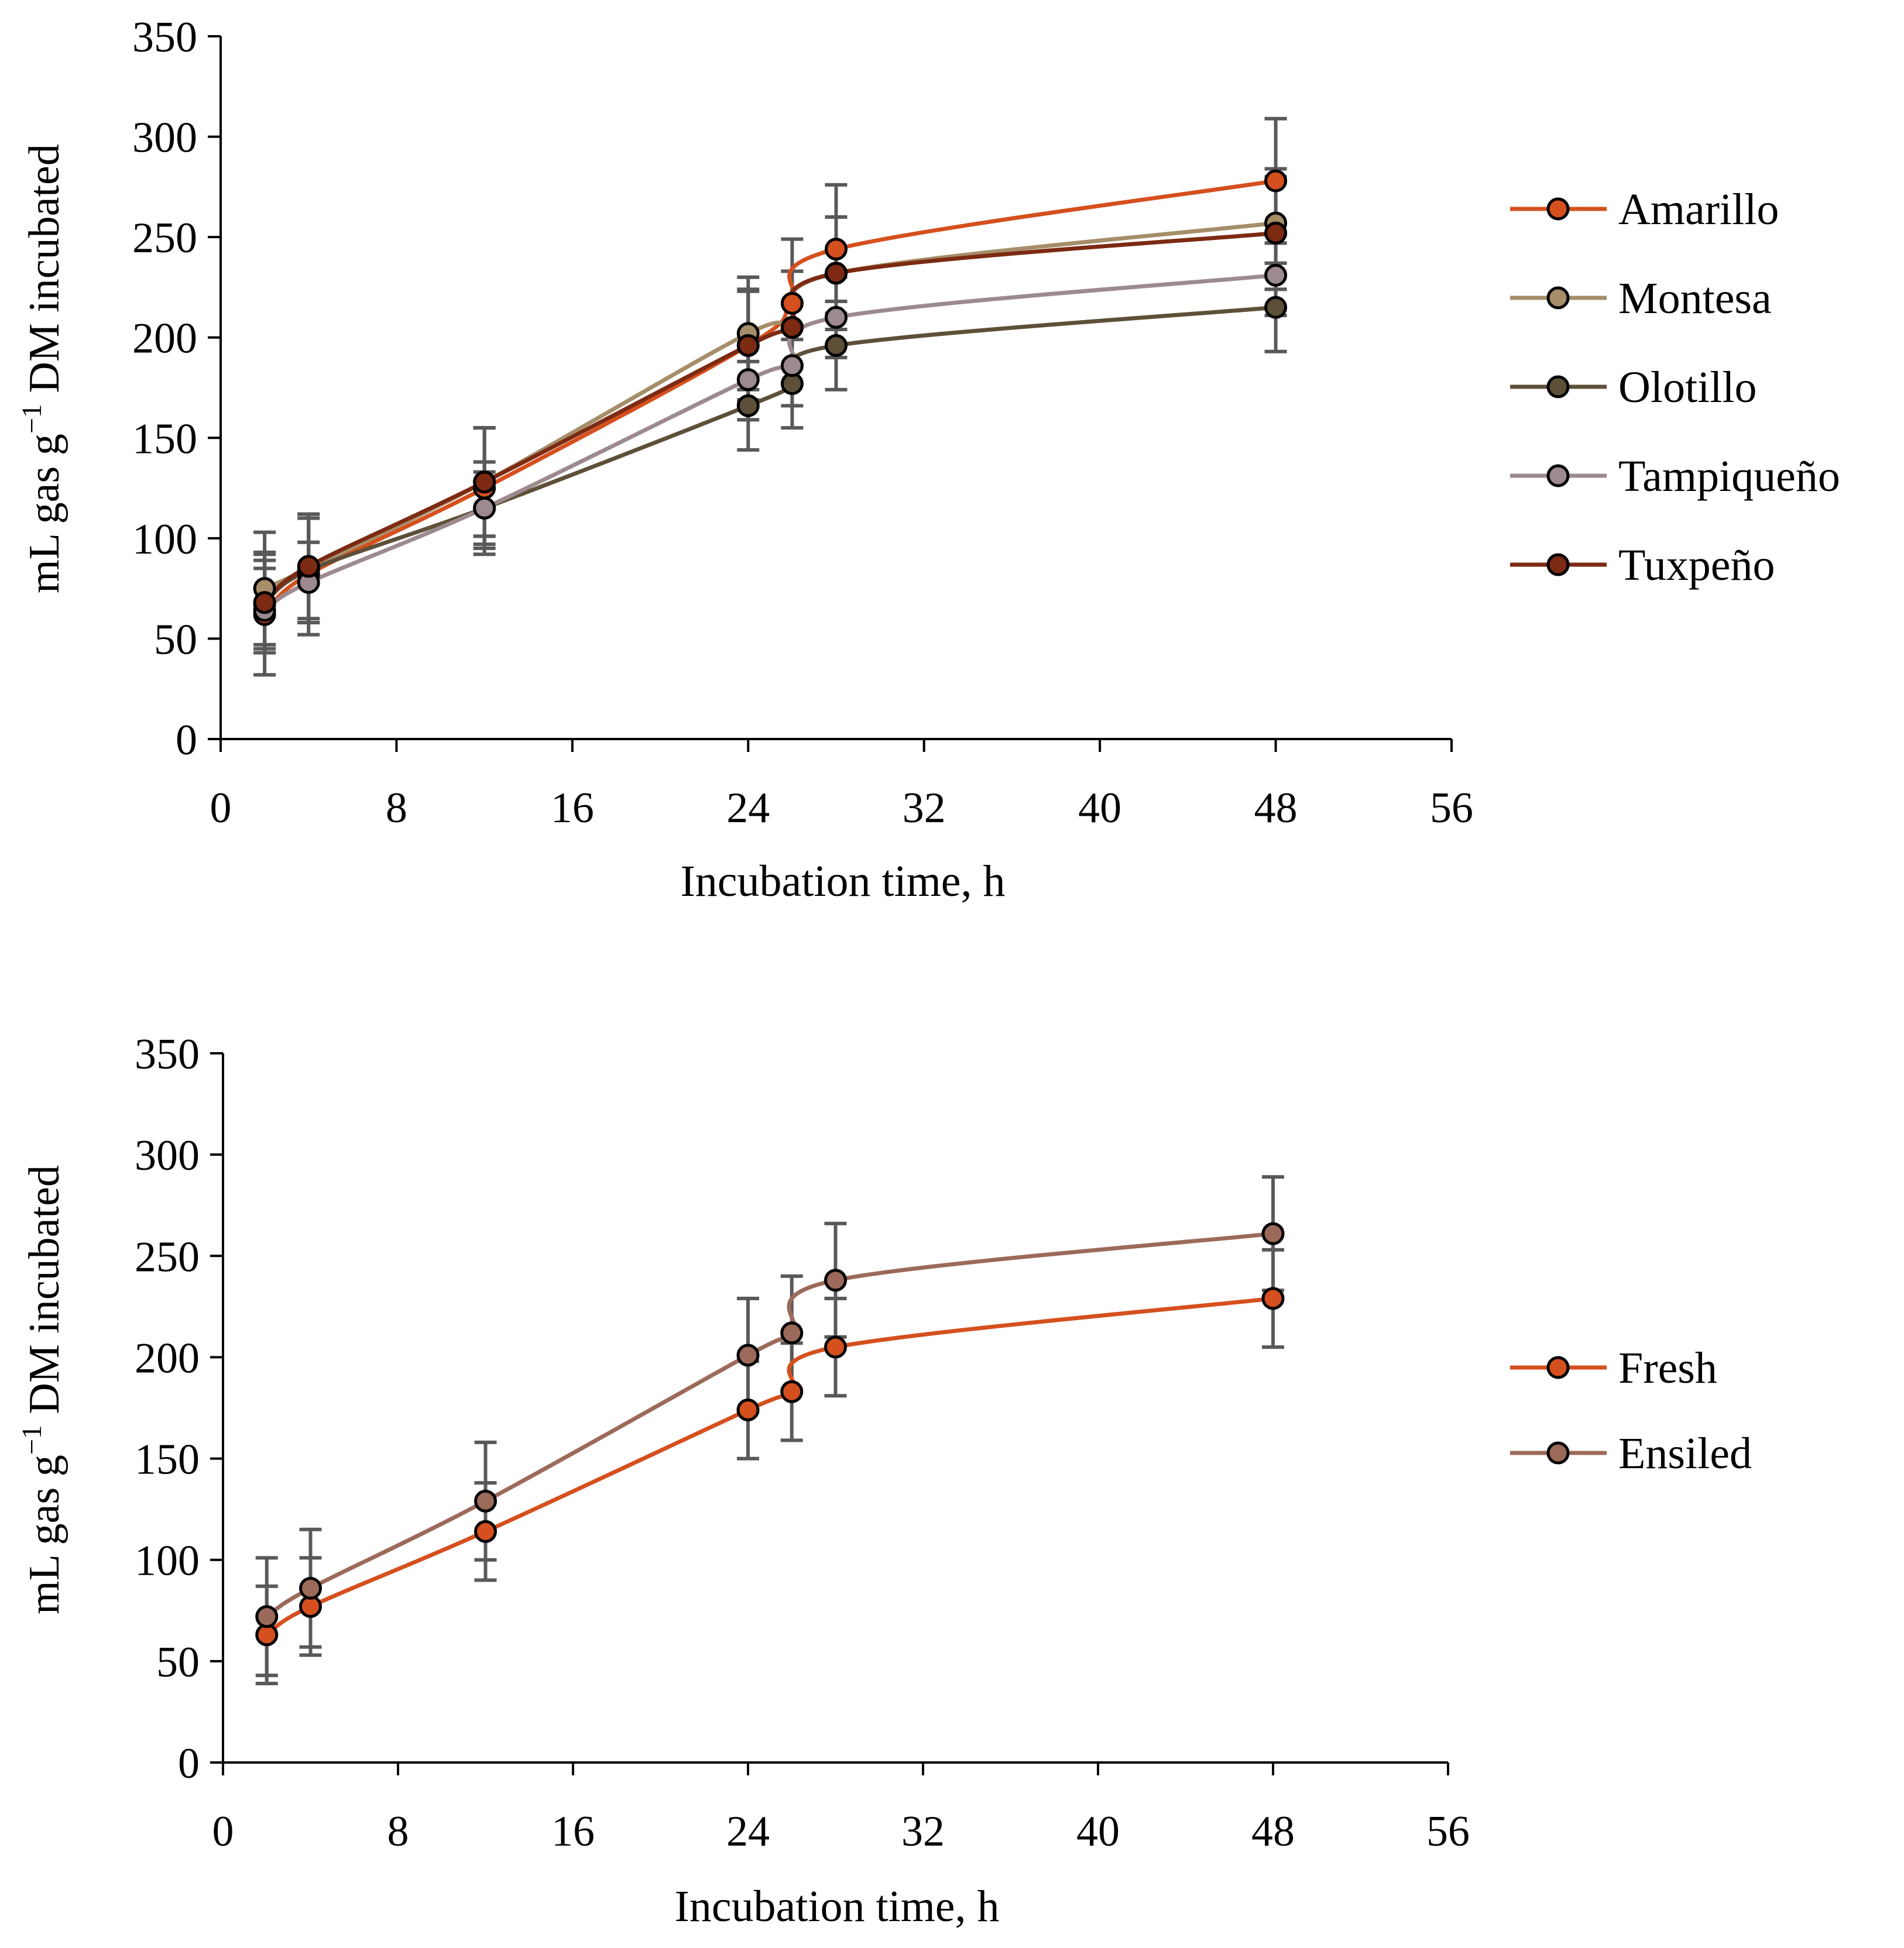 The width and height of the screenshot is (1904, 1948). I want to click on chart-bottom-points, so click(770, 1434).